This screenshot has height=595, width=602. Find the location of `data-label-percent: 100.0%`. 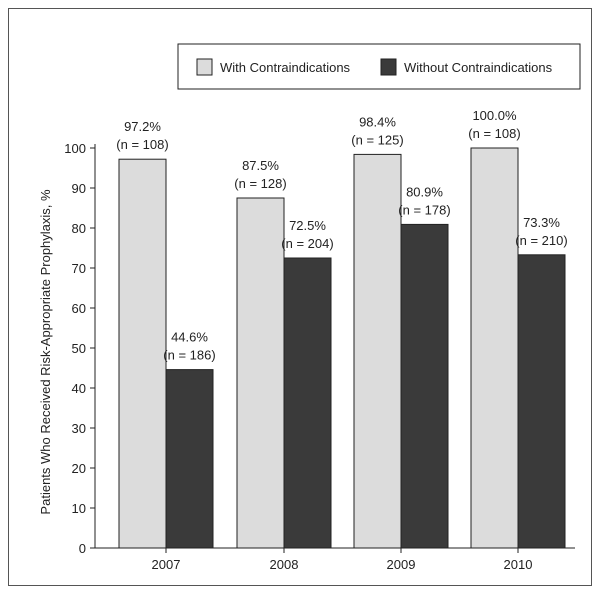

data-label-percent: 100.0% is located at coordinates (494, 115).